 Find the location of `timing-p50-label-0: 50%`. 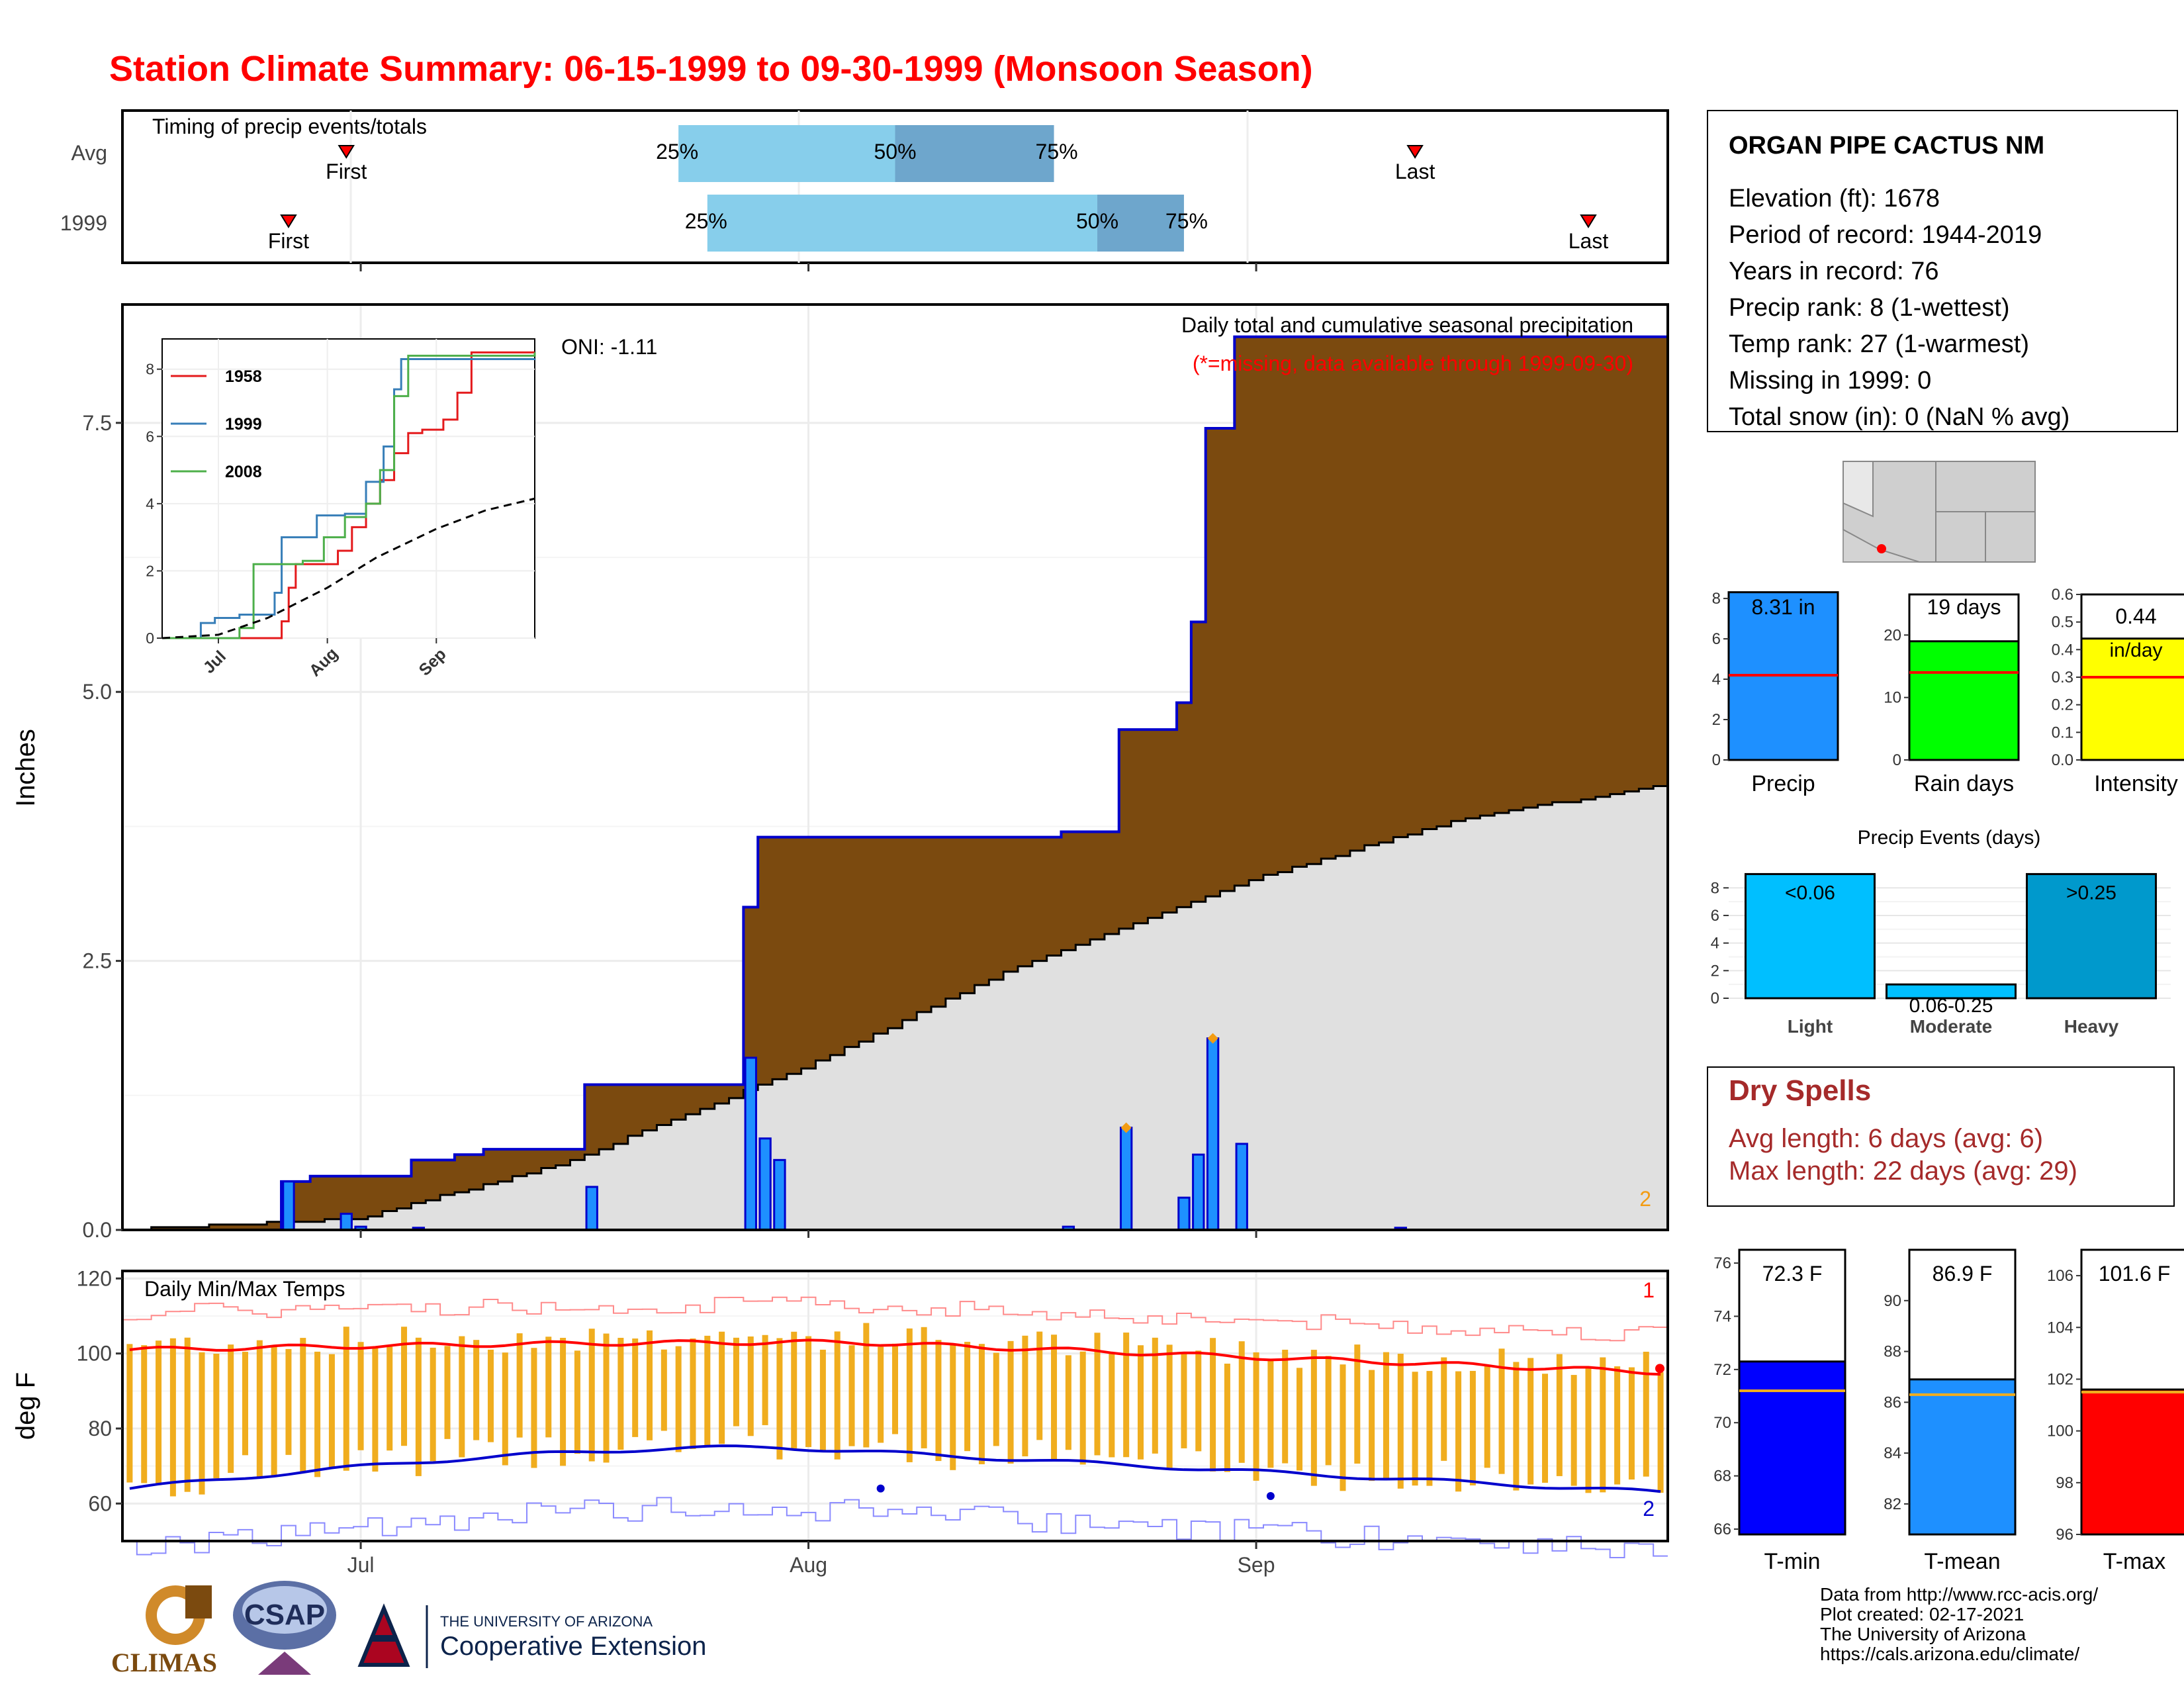

timing-p50-label-0: 50% is located at coordinates (895, 152).